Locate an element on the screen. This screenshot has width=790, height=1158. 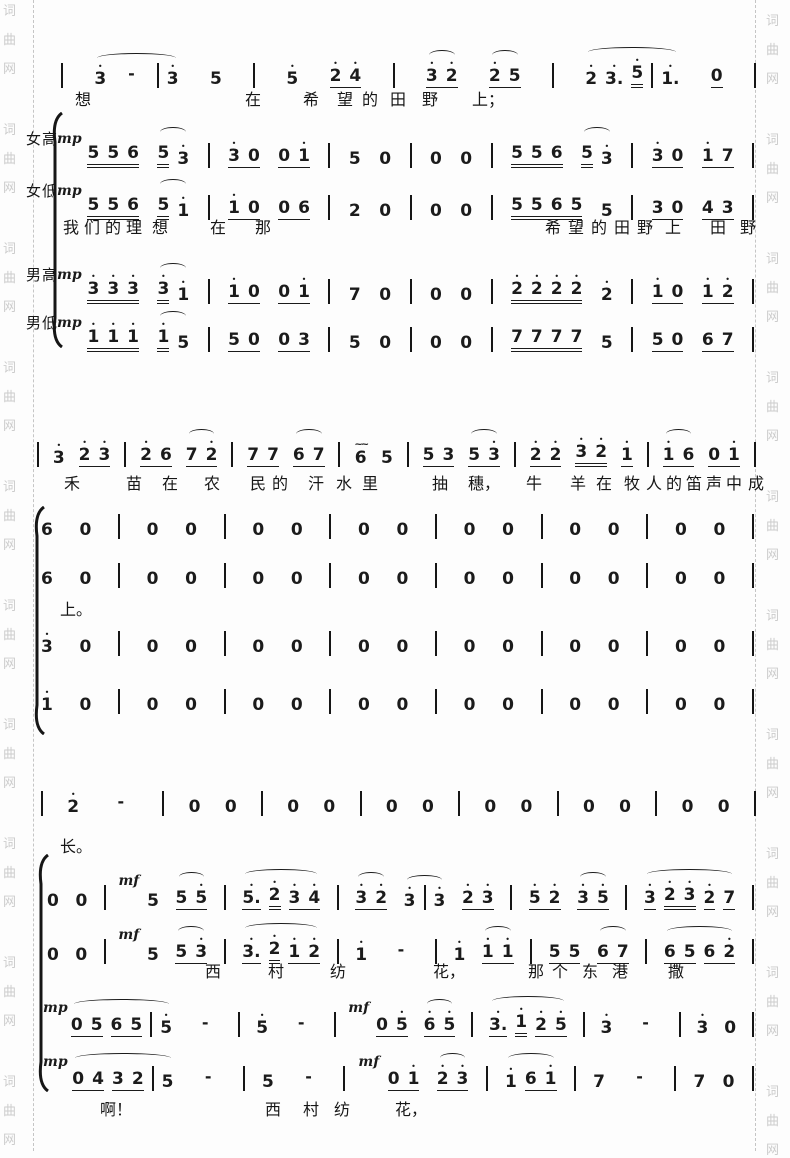
beam-group: 6 • 2 is located at coordinates (719, 949).